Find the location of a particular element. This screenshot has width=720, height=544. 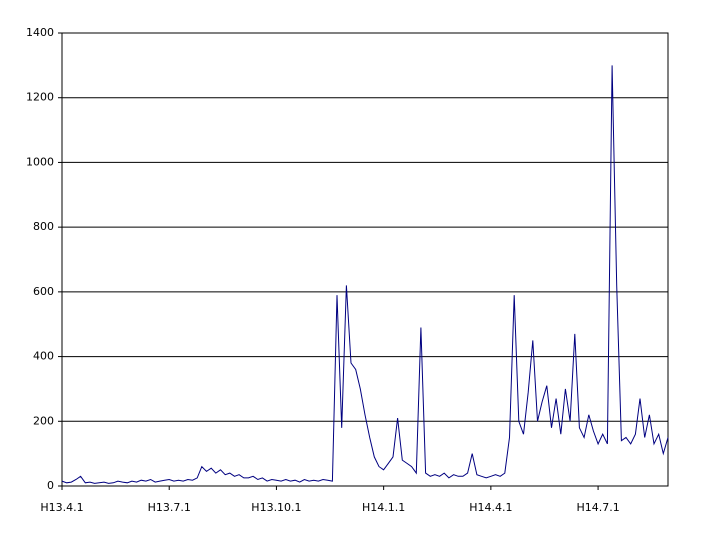

x-tick-label: H14.1.1 is located at coordinates (383, 507).